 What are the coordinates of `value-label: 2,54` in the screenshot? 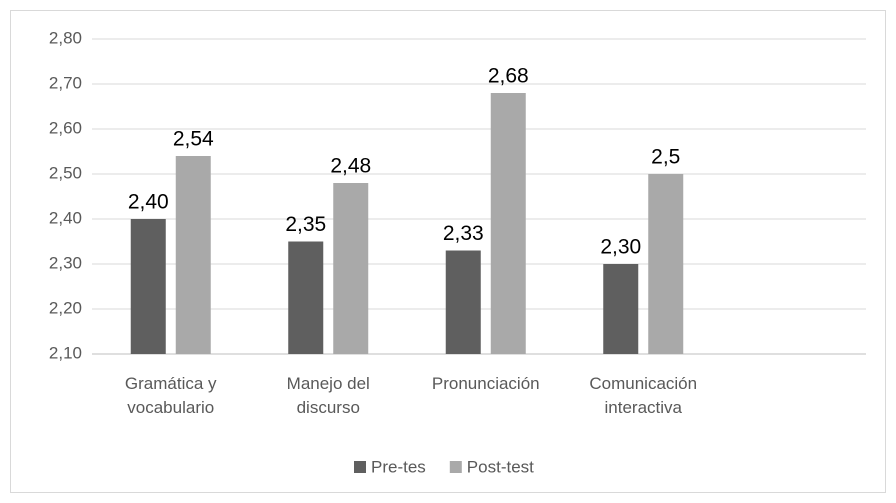 It's located at (193, 139).